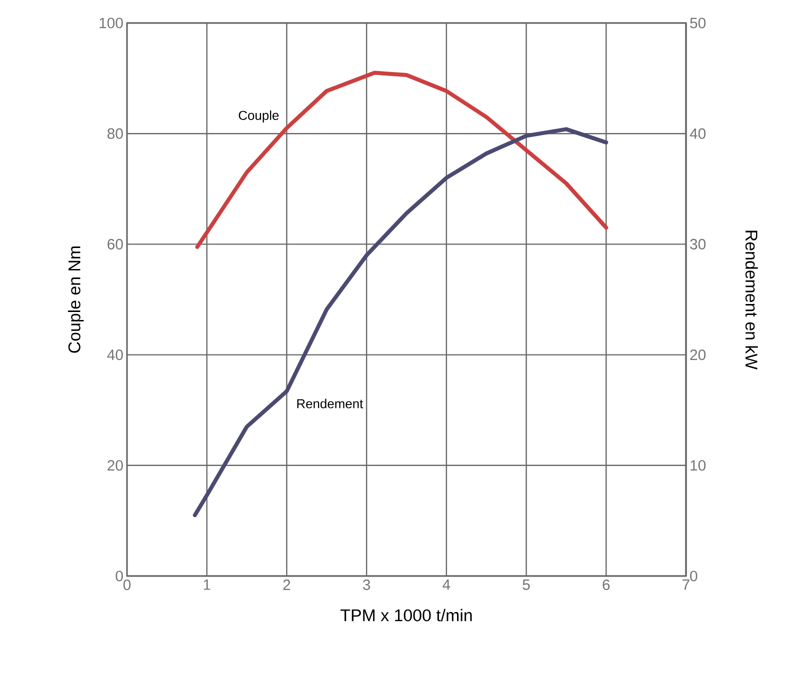  What do you see at coordinates (698, 355) in the screenshot?
I see `y2-tick-label: 20` at bounding box center [698, 355].